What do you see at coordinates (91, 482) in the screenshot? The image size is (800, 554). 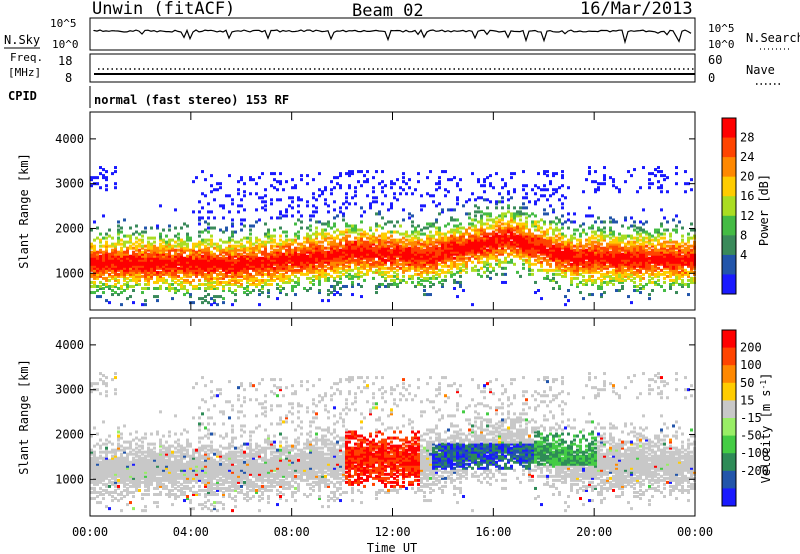 I see `velocity-cell` at bounding box center [91, 482].